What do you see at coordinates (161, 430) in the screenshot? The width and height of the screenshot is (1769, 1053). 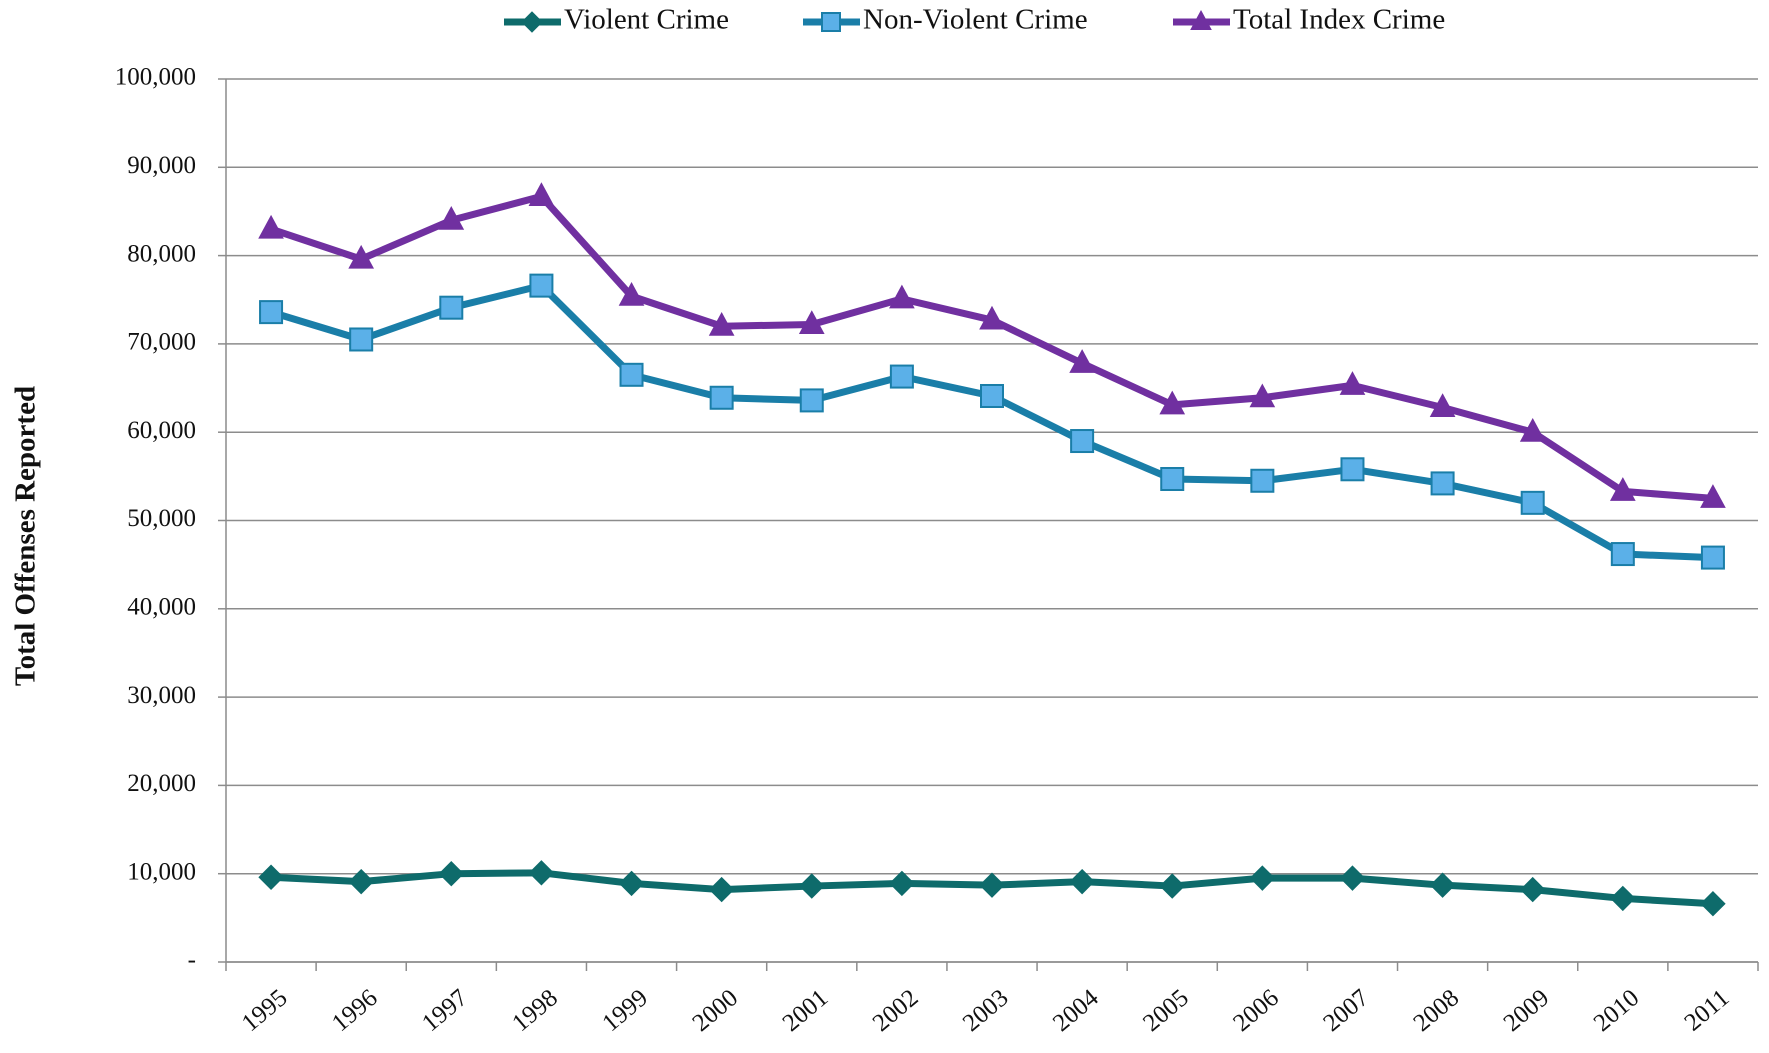 I see `y-tick-label: 60,000` at bounding box center [161, 430].